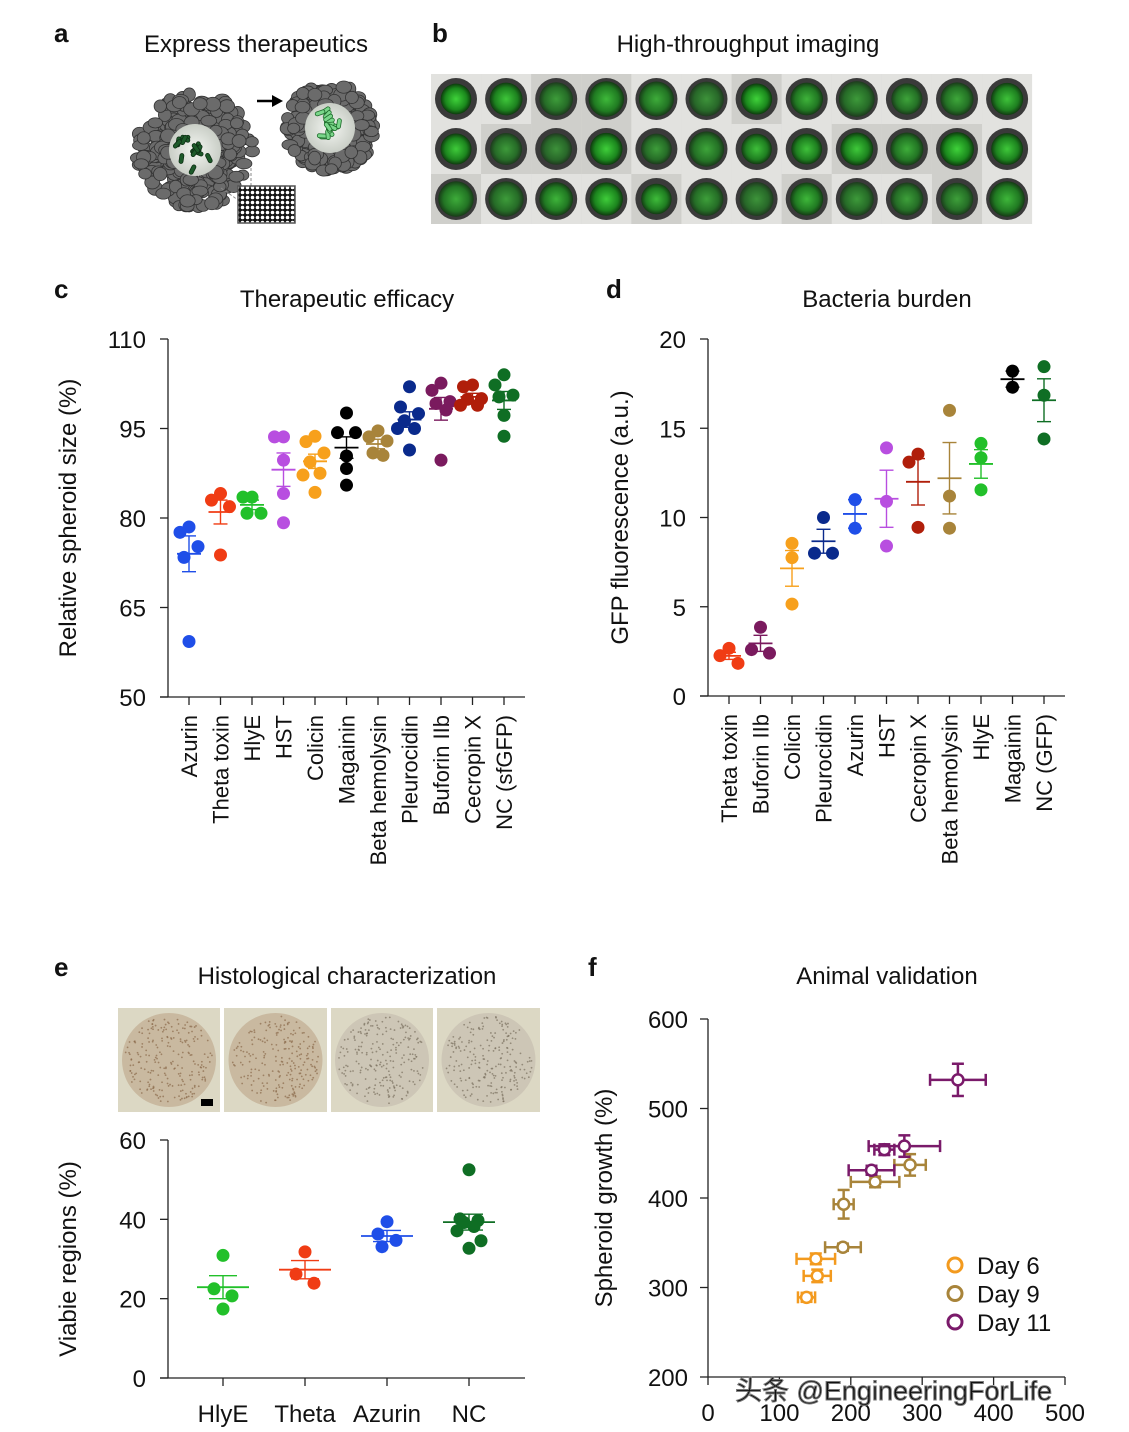 This screenshot has width=1129, height=1432. Describe the element at coordinates (284, 737) in the screenshot. I see `x-tick-label: HST` at that location.